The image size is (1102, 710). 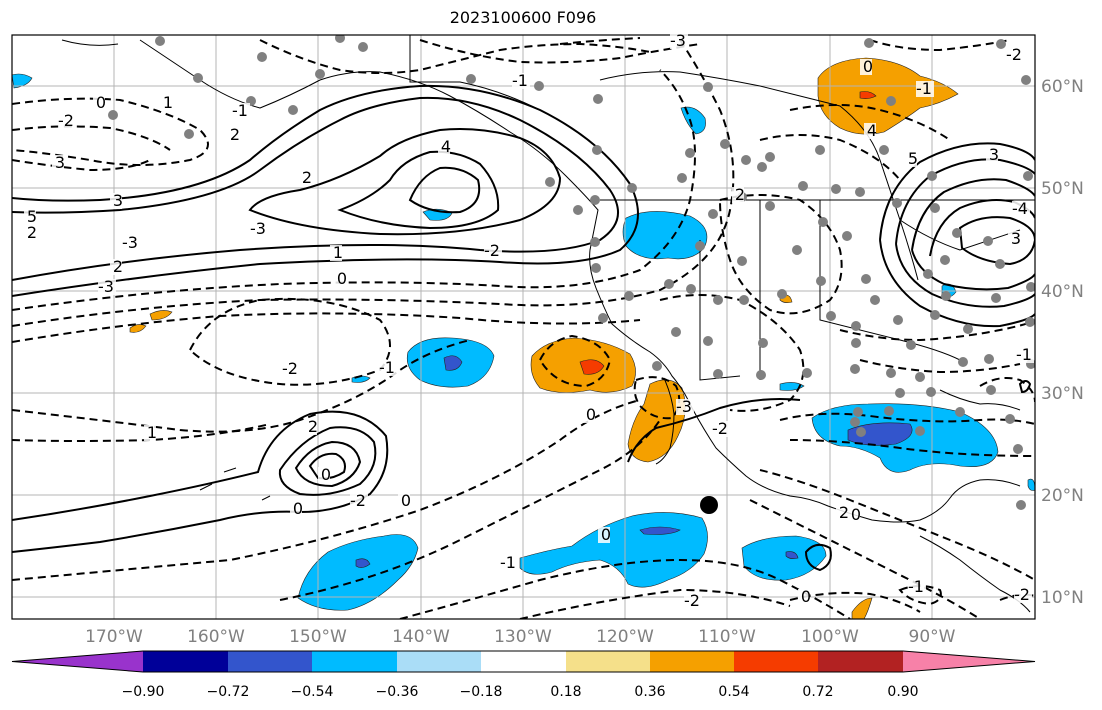 I want to click on colorbar-tick-label: 0.18, so click(x=565, y=692).